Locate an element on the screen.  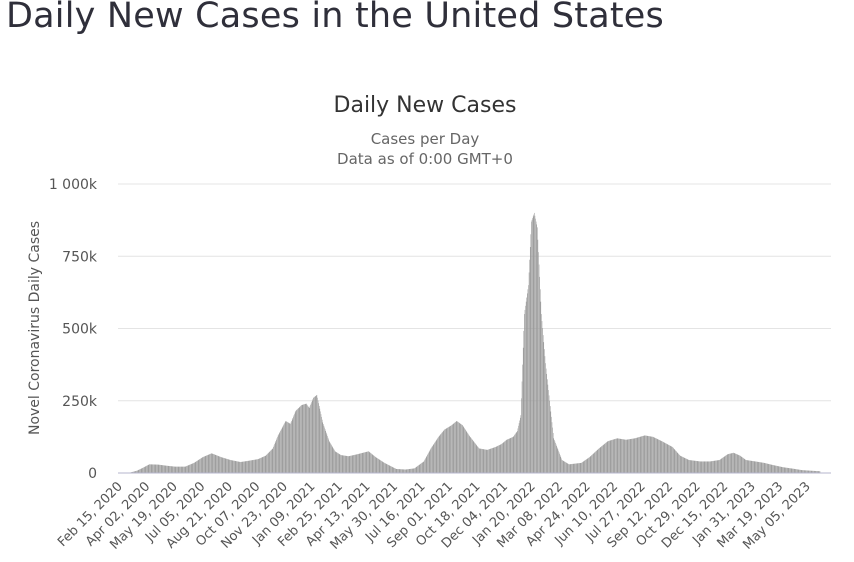
chart-title: Daily New Cases is located at coordinates (425, 105).